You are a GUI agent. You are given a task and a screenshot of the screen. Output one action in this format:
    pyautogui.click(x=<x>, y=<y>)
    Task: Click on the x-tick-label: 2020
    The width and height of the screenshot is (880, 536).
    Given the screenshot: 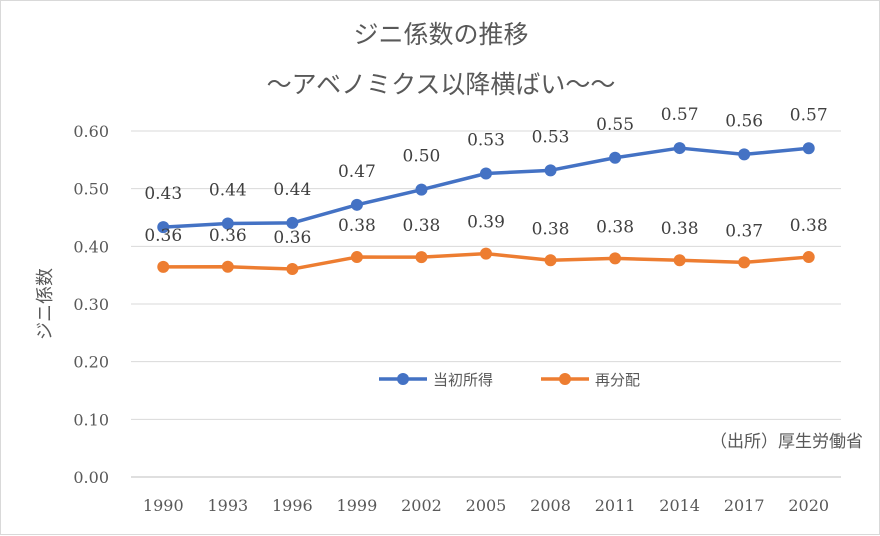 What is the action you would take?
    pyautogui.click(x=808, y=505)
    